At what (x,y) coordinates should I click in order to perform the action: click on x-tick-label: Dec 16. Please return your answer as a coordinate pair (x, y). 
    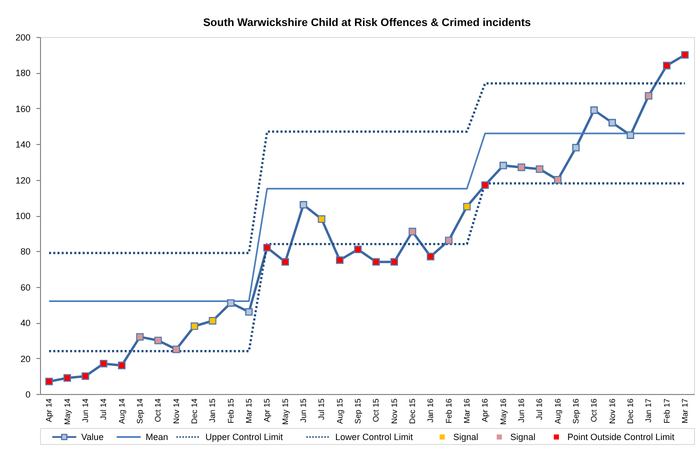
    Looking at the image, I should click on (630, 411).